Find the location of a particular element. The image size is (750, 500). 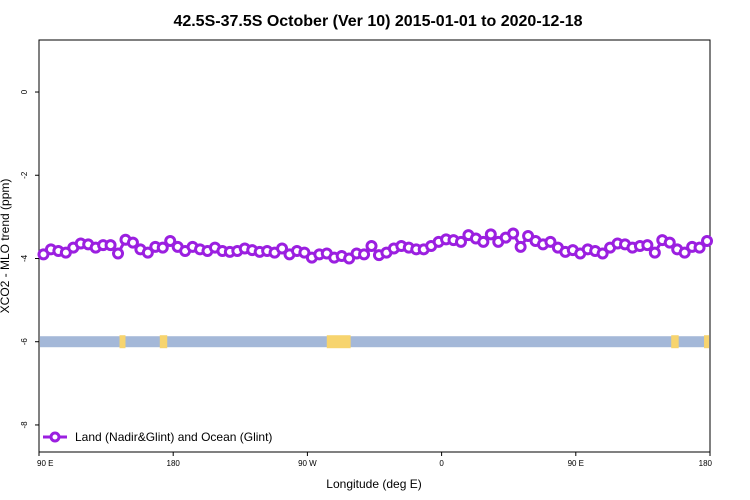

y-tick-label: -8 is located at coordinates (24, 425).